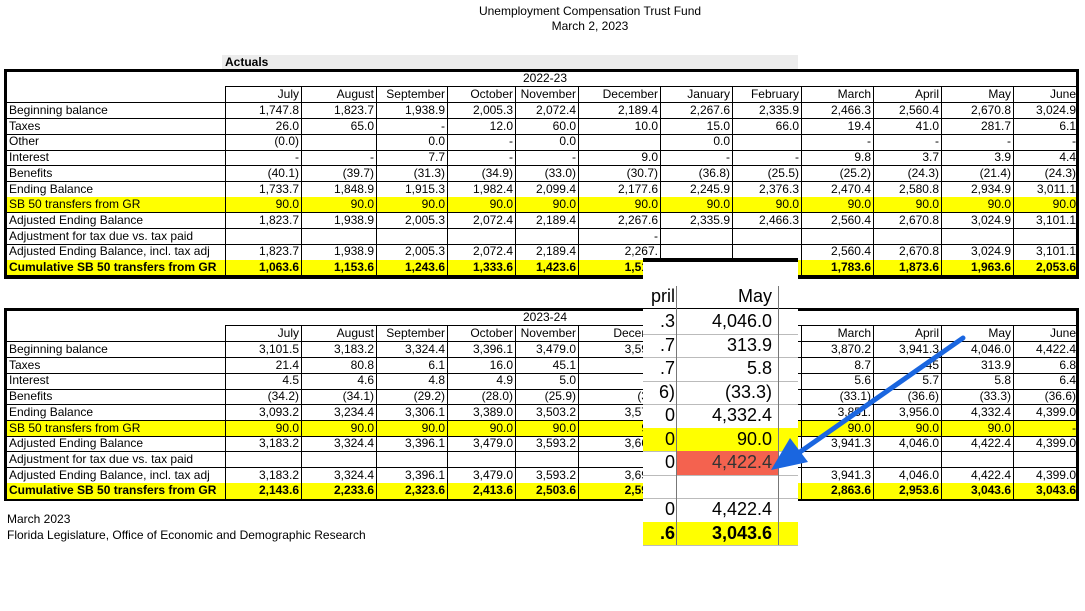 This screenshot has width=1085, height=611. I want to click on table-cell: 1,423.6, so click(555, 267).